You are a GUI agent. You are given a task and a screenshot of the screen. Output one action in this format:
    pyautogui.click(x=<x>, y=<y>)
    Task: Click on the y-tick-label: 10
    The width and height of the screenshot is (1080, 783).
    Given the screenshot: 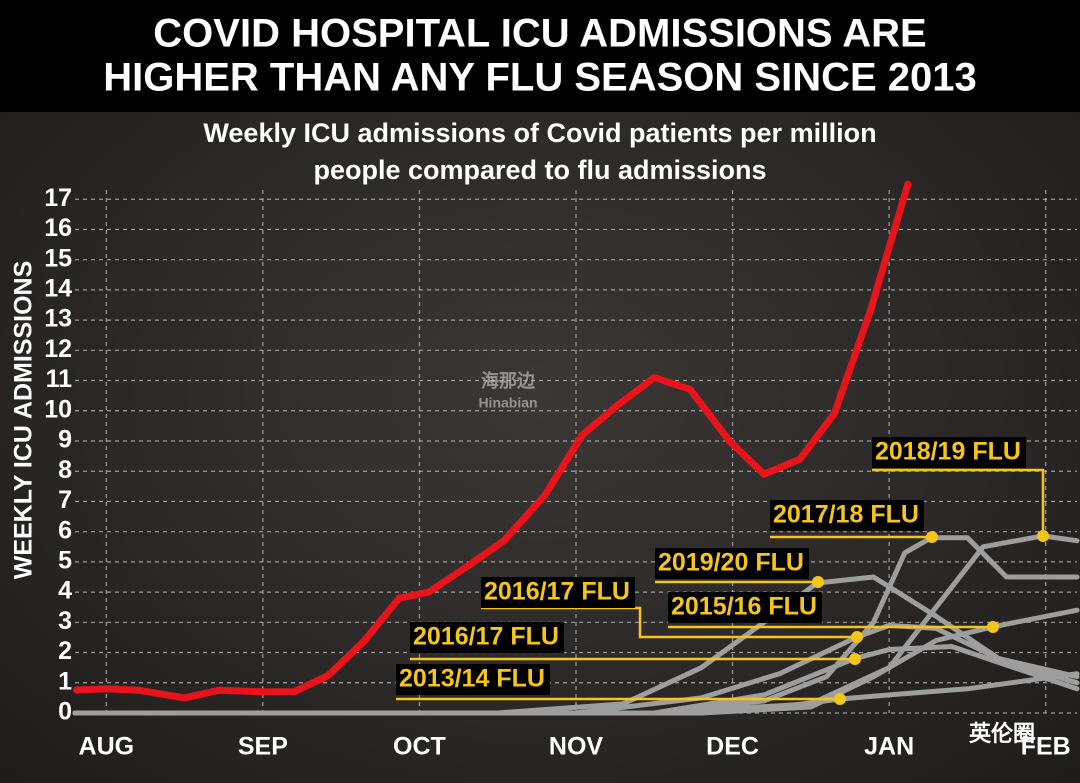 What is the action you would take?
    pyautogui.click(x=58, y=409)
    